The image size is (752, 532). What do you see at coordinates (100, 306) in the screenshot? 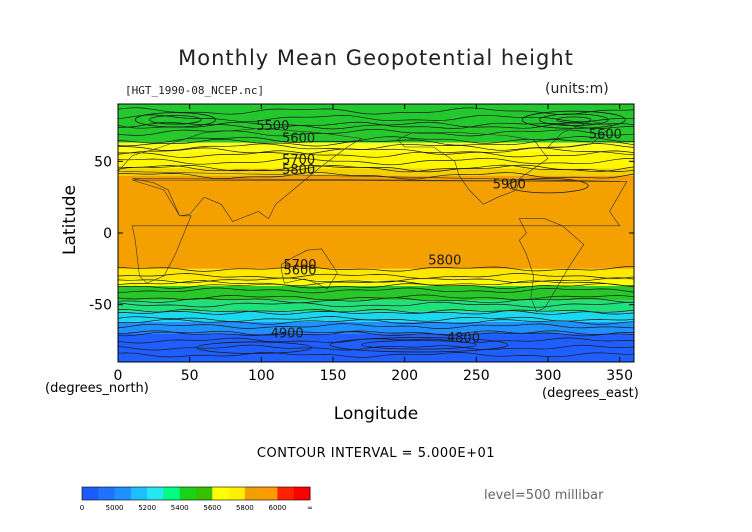
I see `y-tick-label-2: -50` at bounding box center [100, 306].